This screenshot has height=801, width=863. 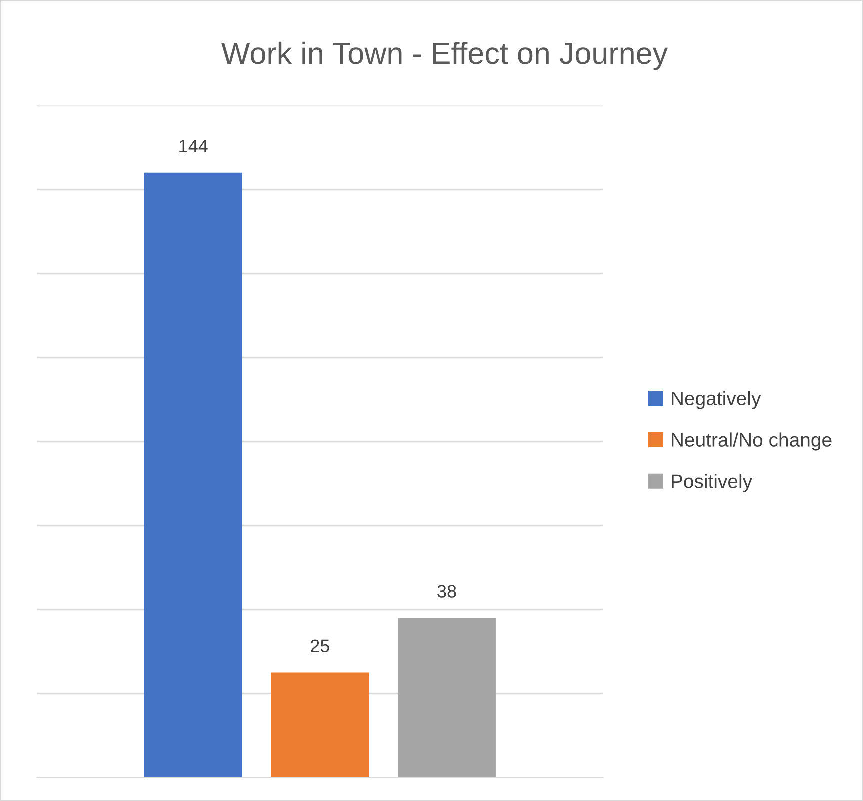 What do you see at coordinates (445, 56) in the screenshot?
I see `chart-title: Work in Town - Effect on Journey` at bounding box center [445, 56].